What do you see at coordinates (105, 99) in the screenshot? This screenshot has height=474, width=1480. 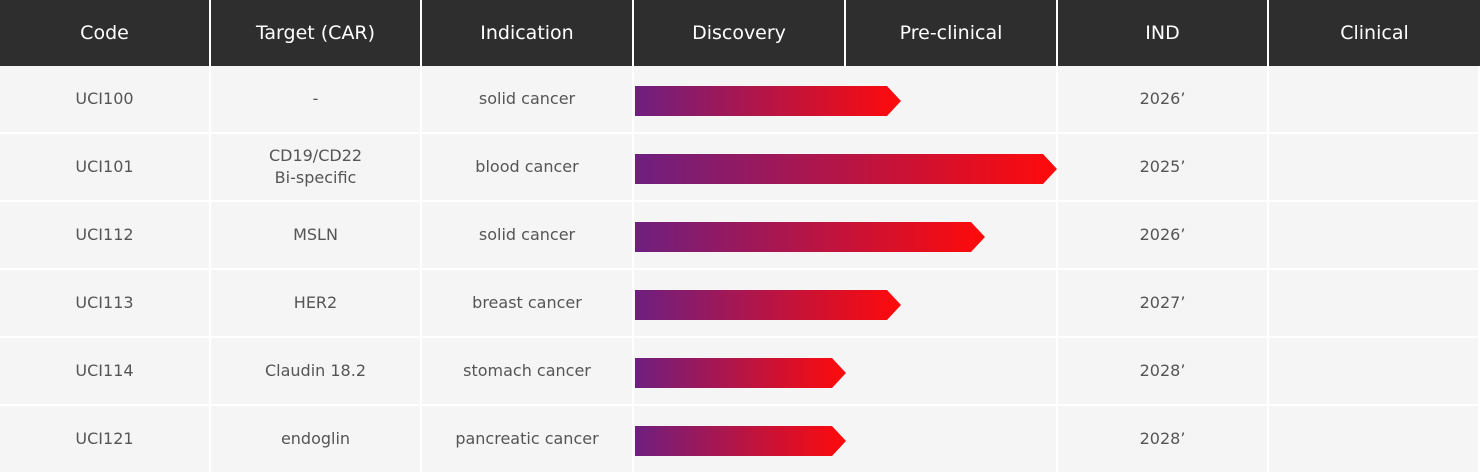 I see `row-code: UCI100` at bounding box center [105, 99].